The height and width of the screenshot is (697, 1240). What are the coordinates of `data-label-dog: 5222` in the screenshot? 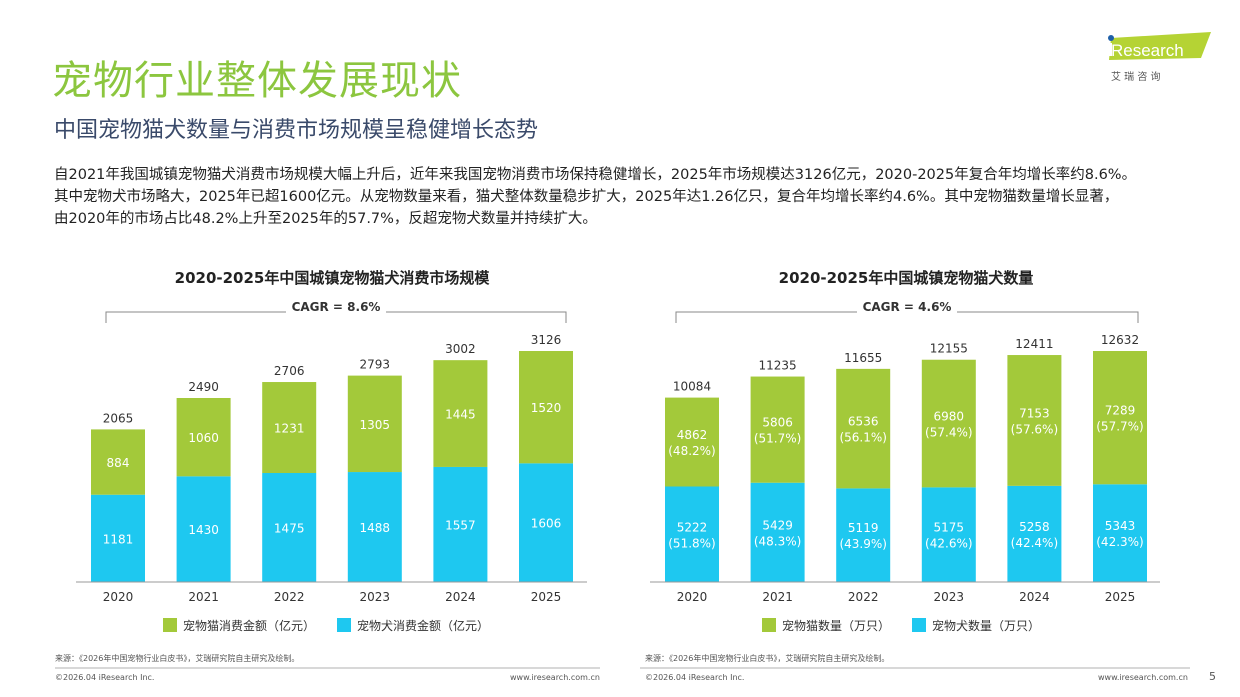 It's located at (692, 527).